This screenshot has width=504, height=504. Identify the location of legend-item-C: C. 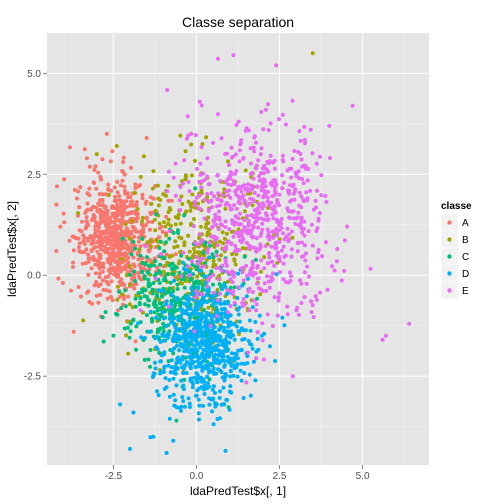
(454, 256).